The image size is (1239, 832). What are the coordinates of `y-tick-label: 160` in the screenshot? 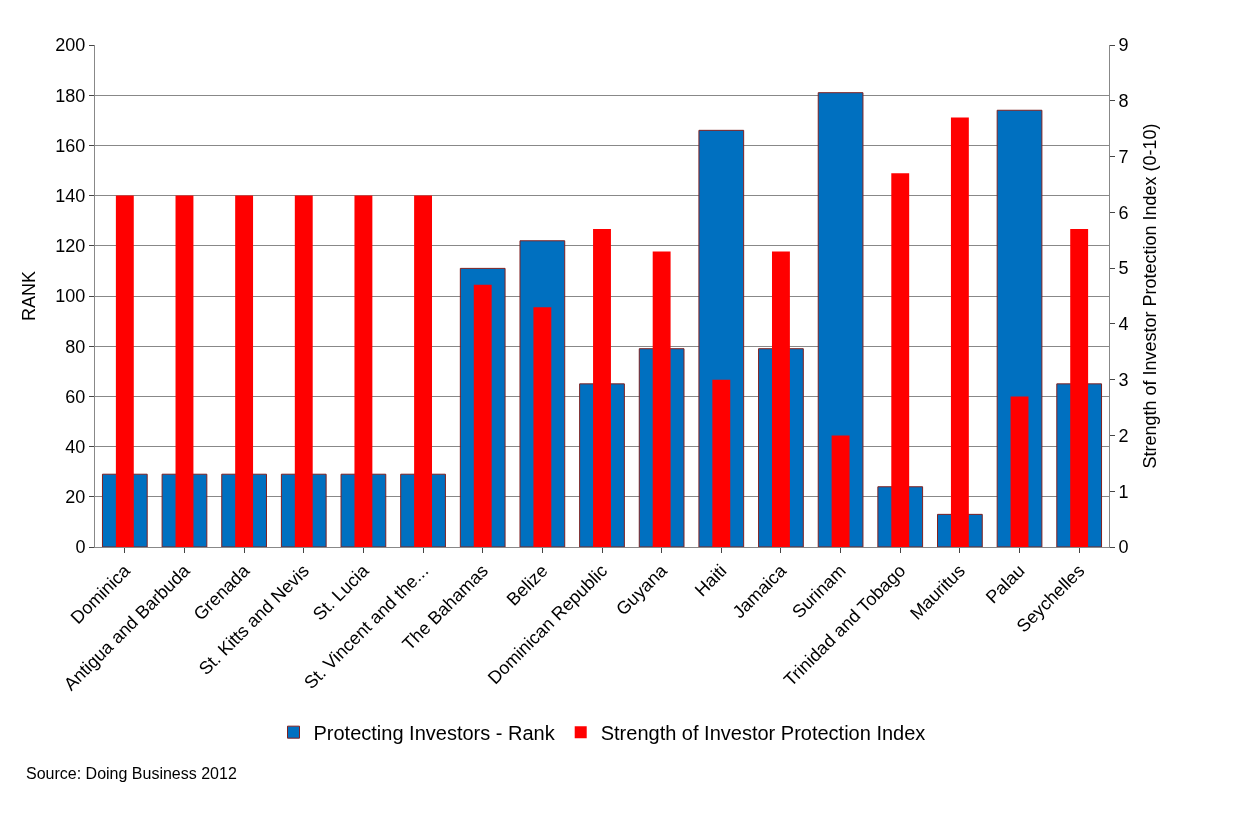 It's located at (70, 145).